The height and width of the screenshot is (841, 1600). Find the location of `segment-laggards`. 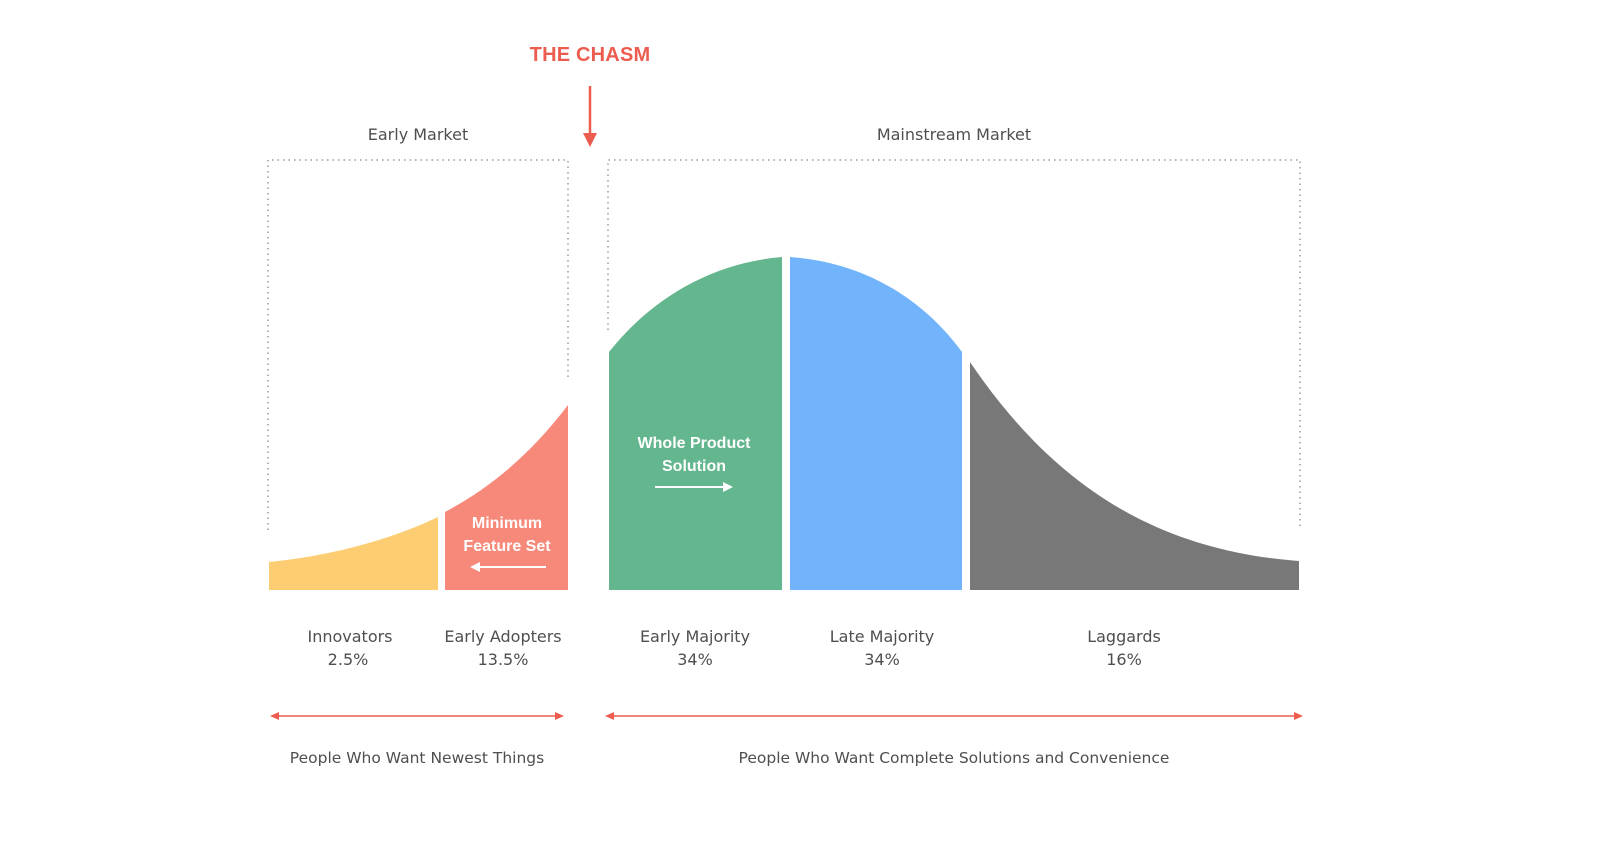

segment-laggards is located at coordinates (1134, 476).